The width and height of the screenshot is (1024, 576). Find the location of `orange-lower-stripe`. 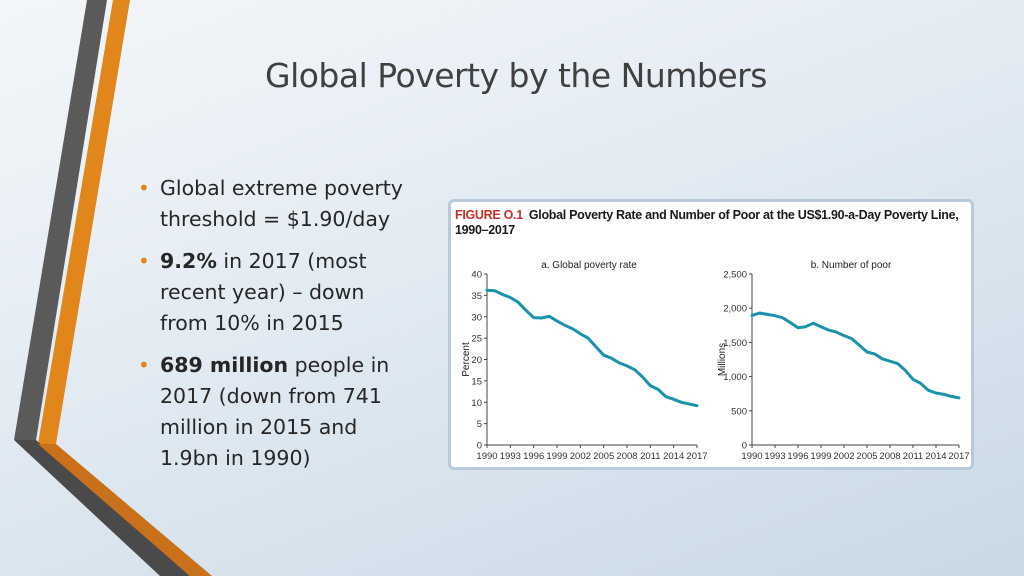

orange-lower-stripe is located at coordinates (125, 510).